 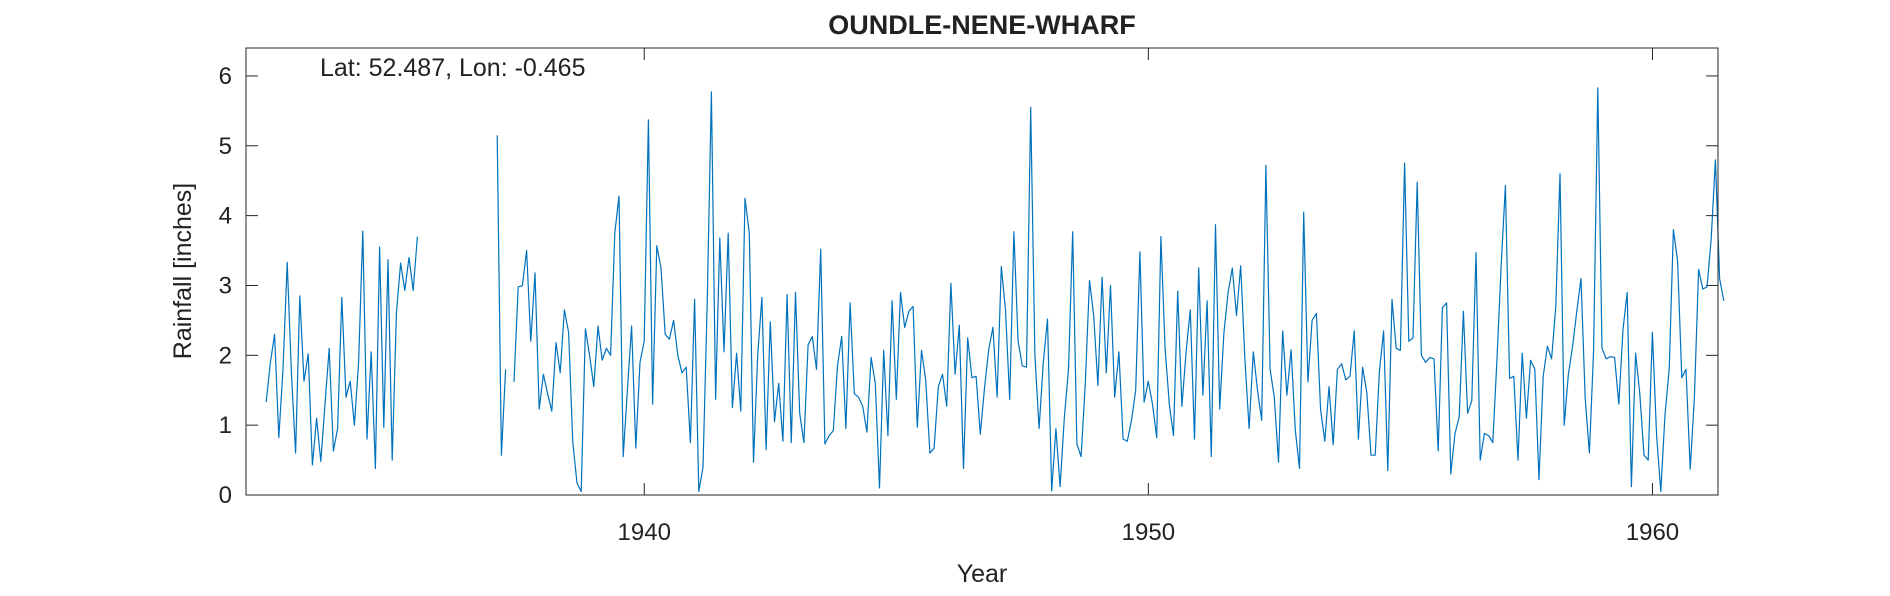 What do you see at coordinates (225, 355) in the screenshot?
I see `y-tick-label: 2` at bounding box center [225, 355].